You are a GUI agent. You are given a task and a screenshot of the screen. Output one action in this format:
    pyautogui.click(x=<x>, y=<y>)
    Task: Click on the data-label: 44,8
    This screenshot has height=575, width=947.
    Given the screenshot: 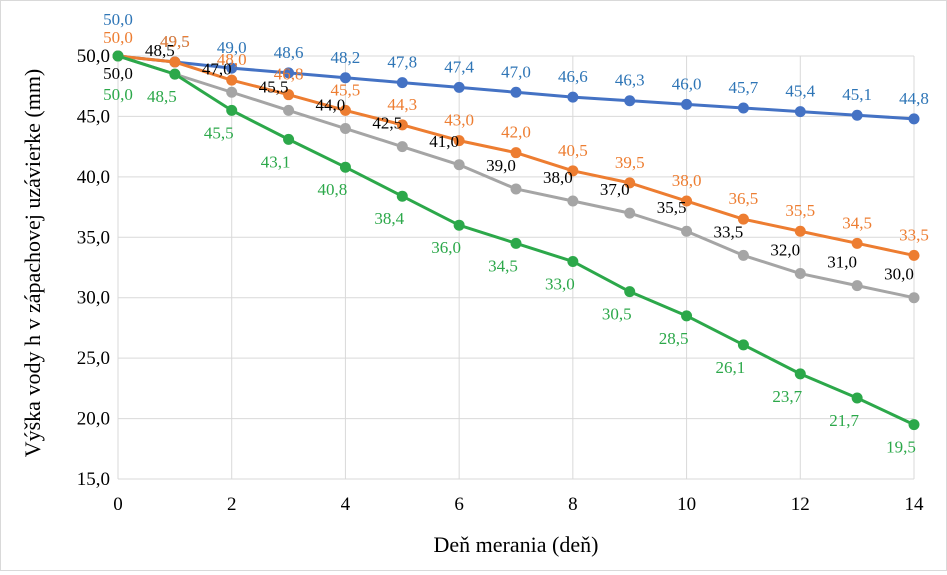 What is the action you would take?
    pyautogui.click(x=914, y=98)
    